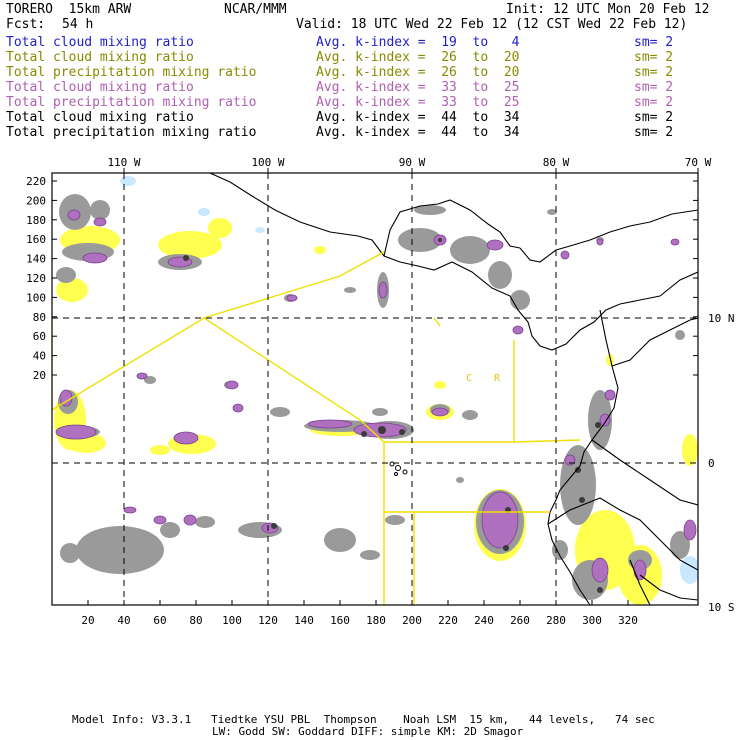  What do you see at coordinates (36, 220) in the screenshot?
I see `y-tick-label: 180` at bounding box center [36, 220].